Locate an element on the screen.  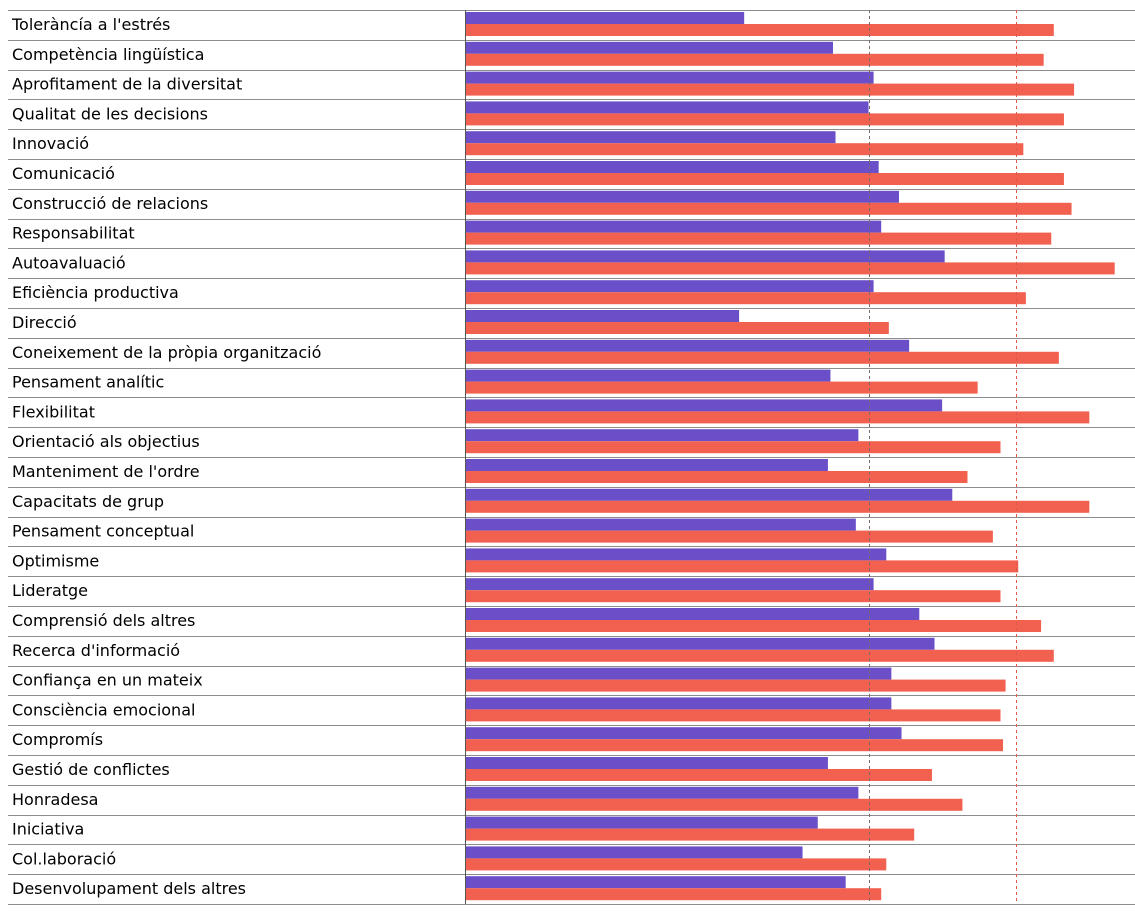
category-label: Eficiència productiva is located at coordinates (95, 292).